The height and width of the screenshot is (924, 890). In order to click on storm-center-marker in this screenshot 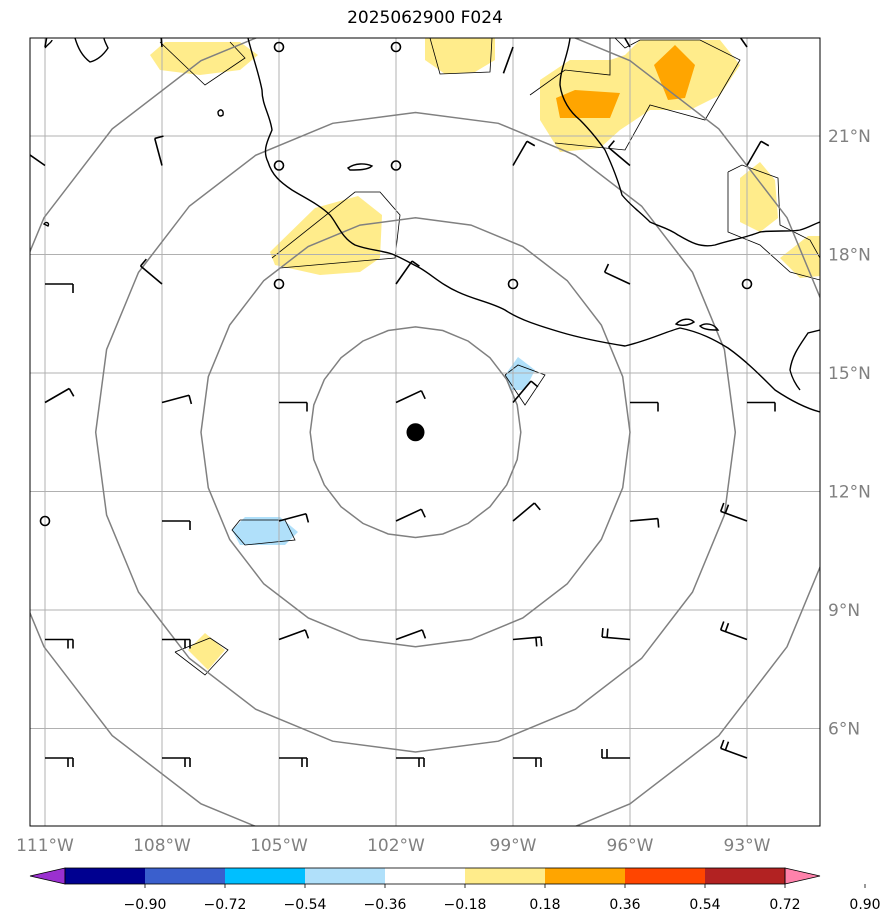, I will do `click(415, 432)`.